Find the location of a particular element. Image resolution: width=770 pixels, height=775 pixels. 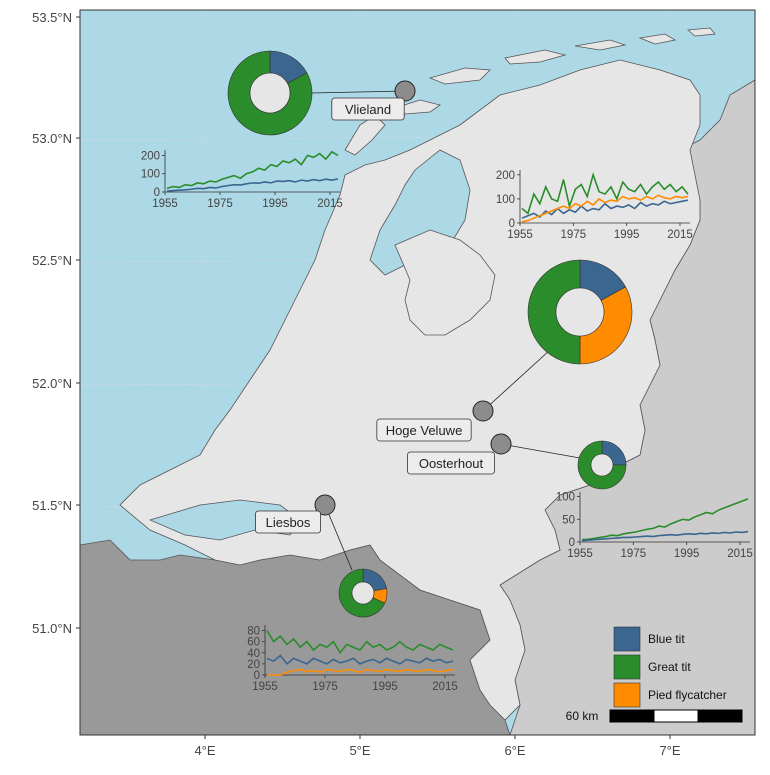

legend: Blue tit Great tit Pied flycatcher is located at coordinates (670, 667).